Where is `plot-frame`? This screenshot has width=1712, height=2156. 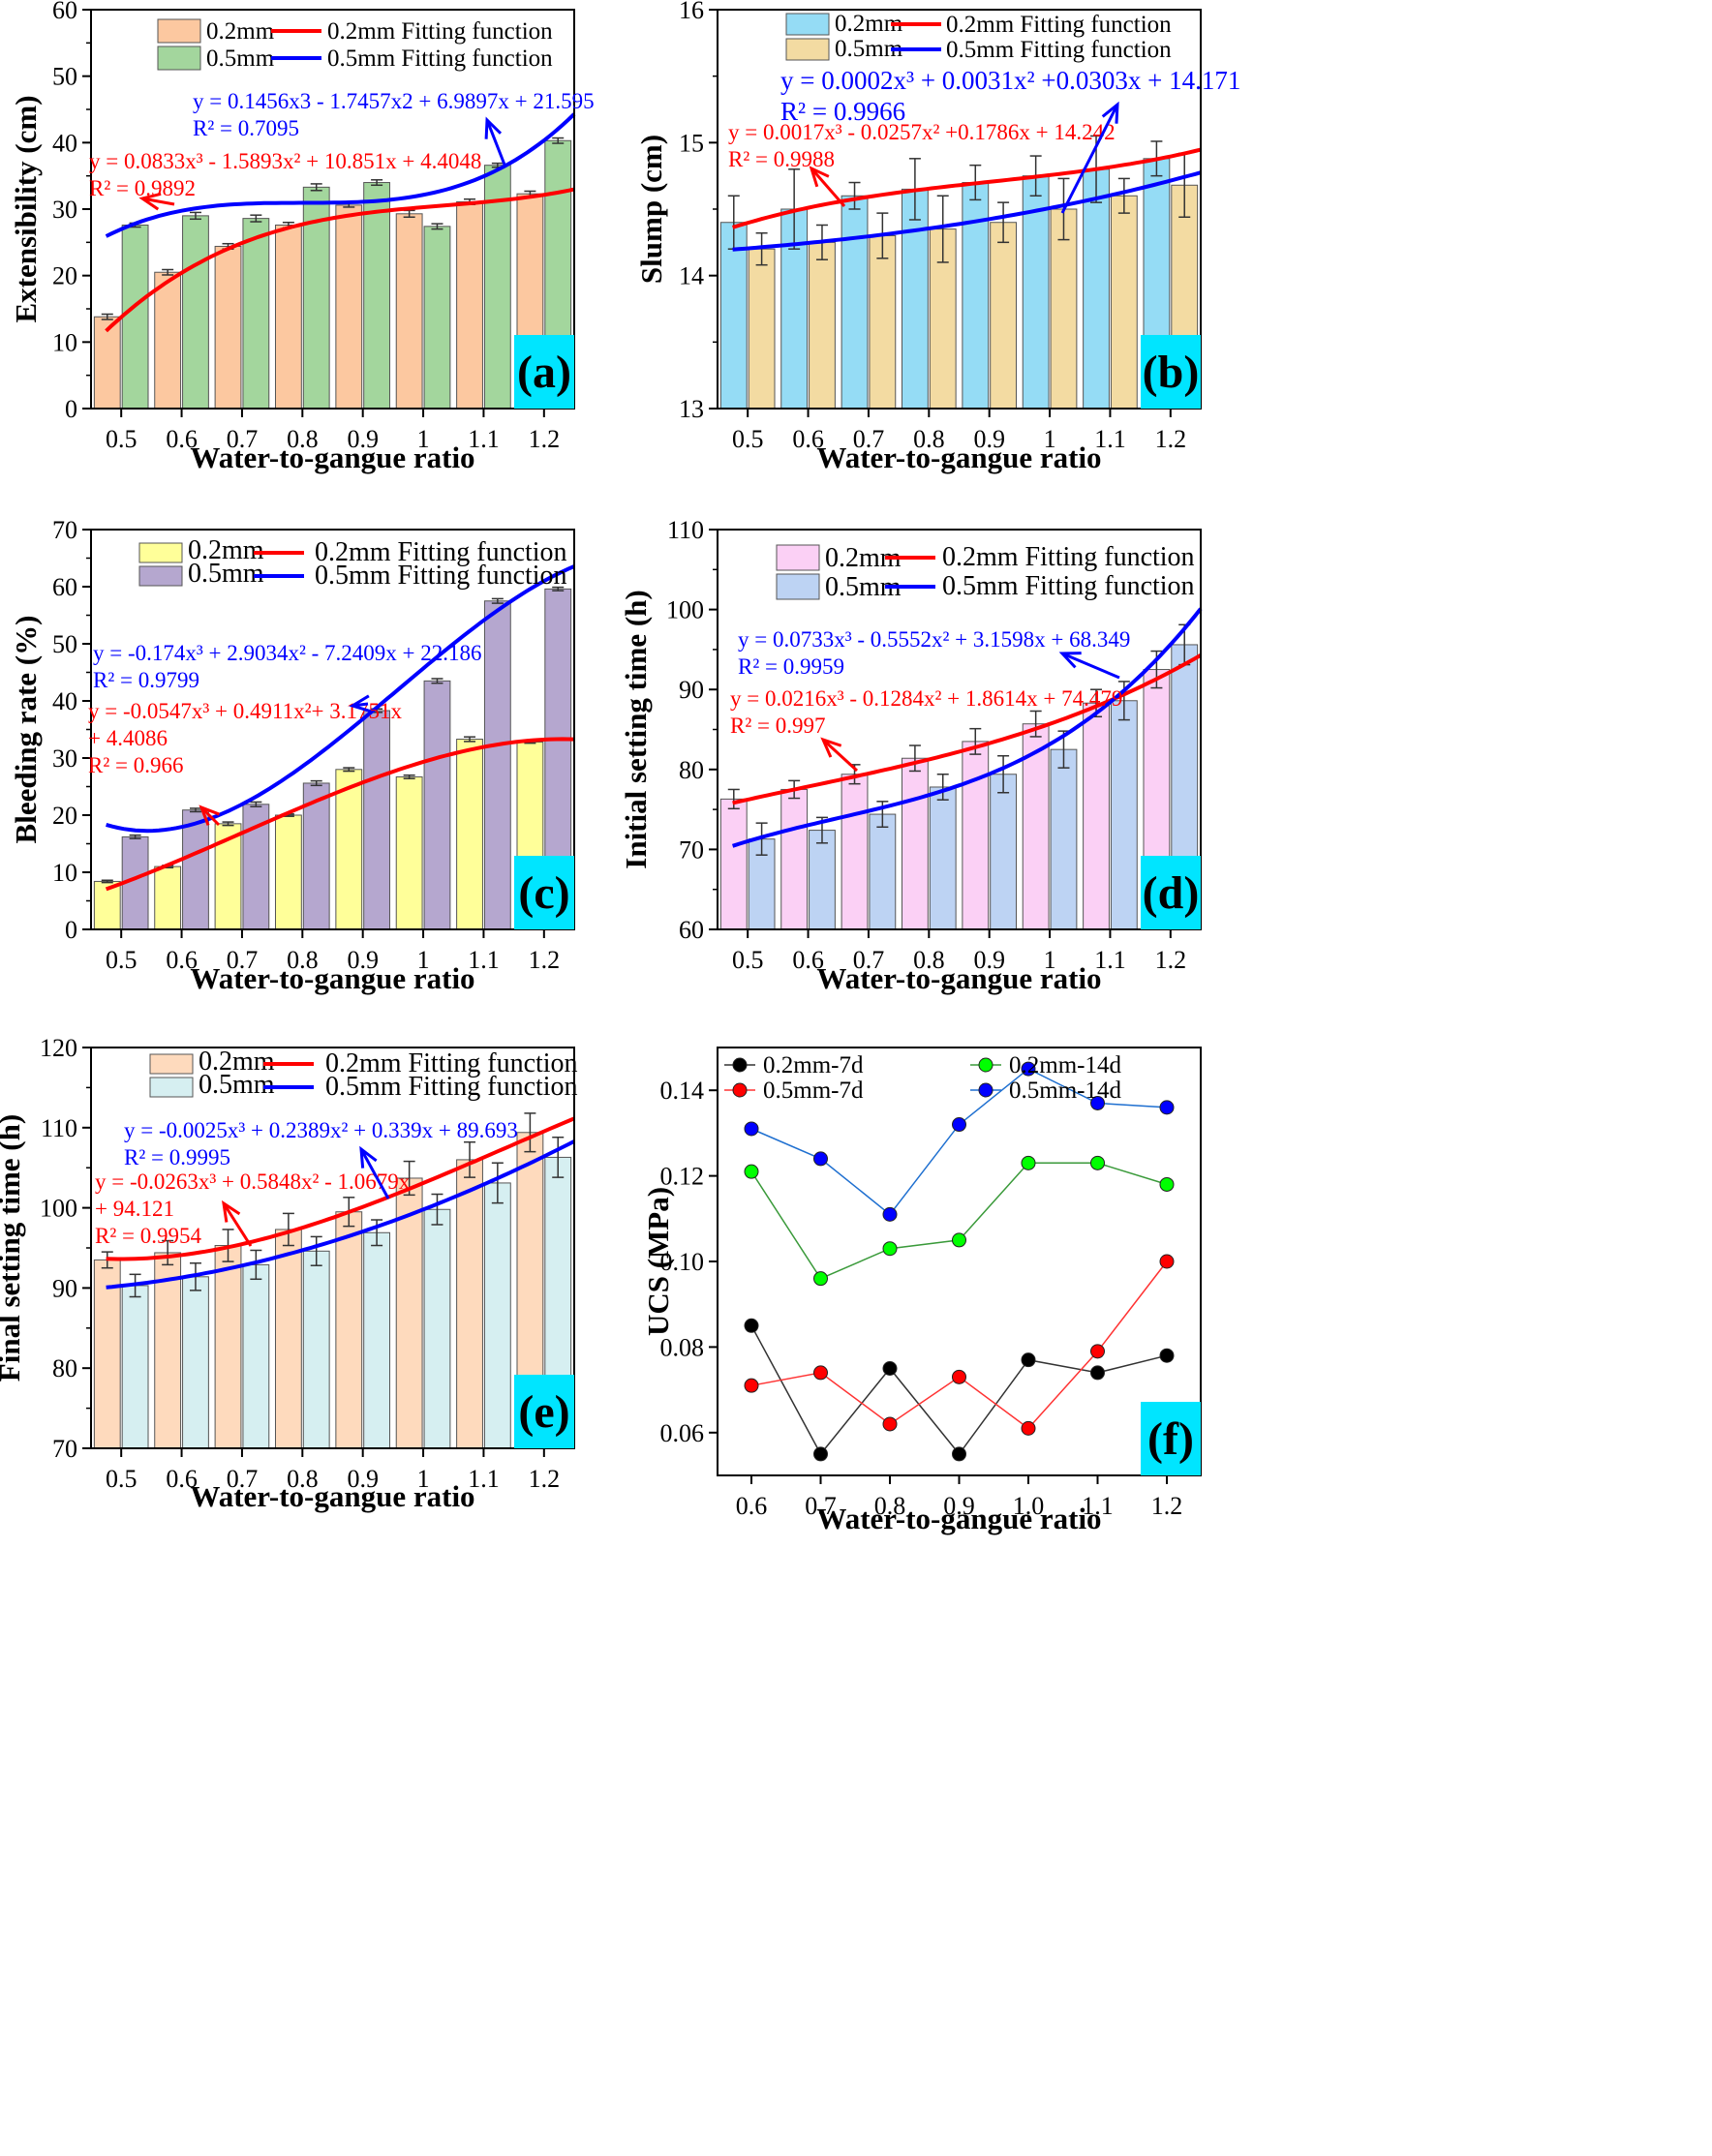 plot-frame is located at coordinates (959, 1262).